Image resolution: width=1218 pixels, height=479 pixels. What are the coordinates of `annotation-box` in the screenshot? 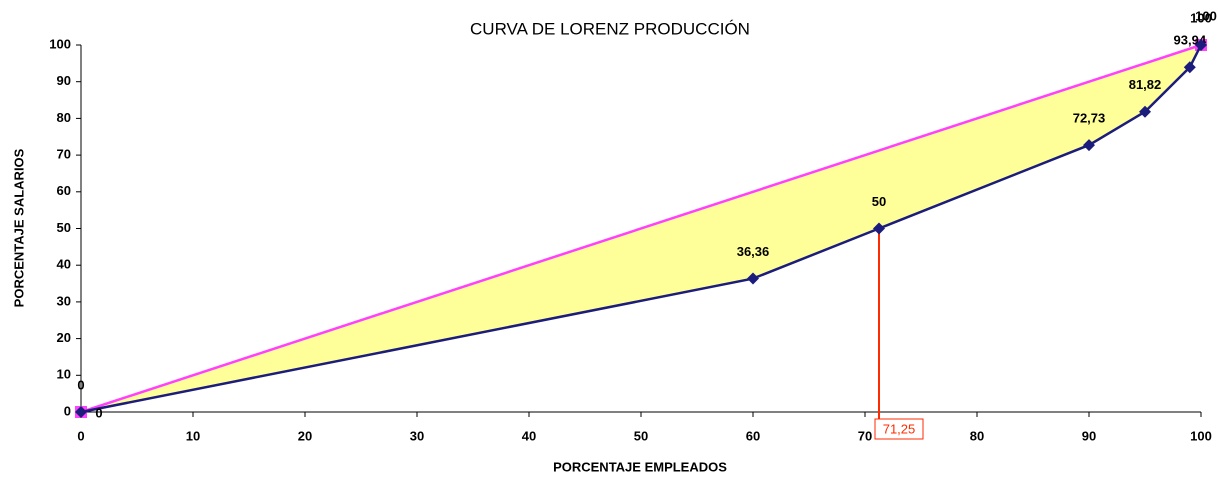 It's located at (899, 429).